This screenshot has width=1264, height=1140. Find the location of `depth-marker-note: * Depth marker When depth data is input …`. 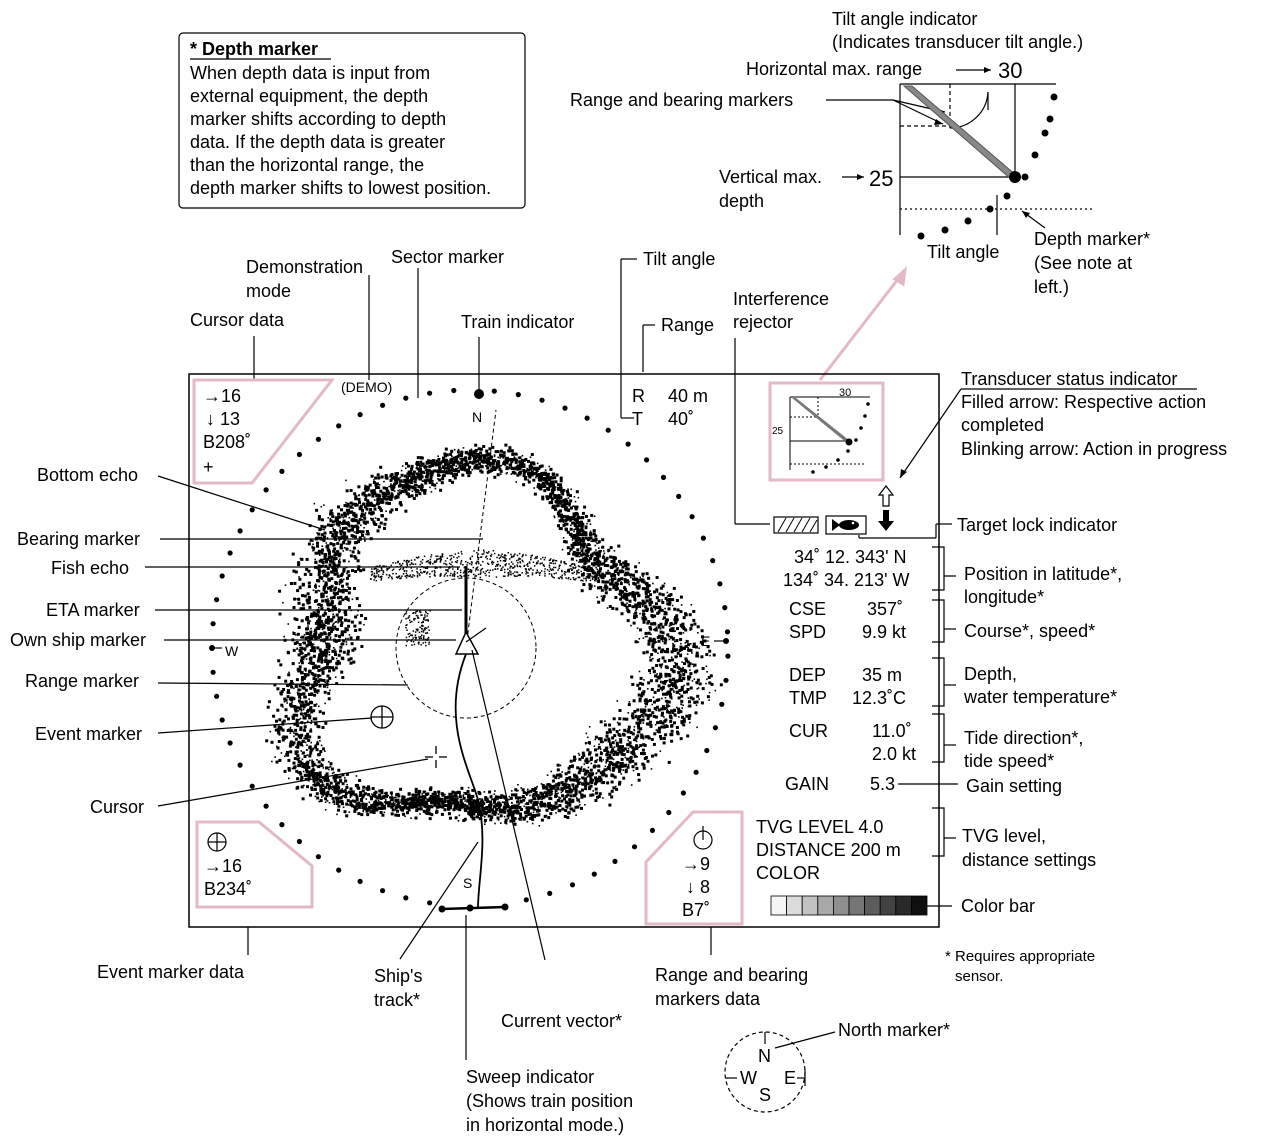

depth-marker-note: * Depth marker When depth data is input … is located at coordinates (352, 120).